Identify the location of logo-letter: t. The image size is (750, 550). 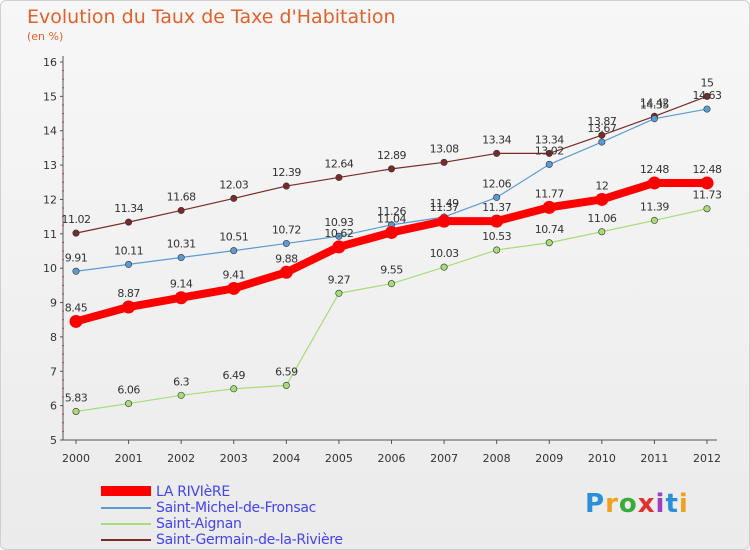
(672, 504).